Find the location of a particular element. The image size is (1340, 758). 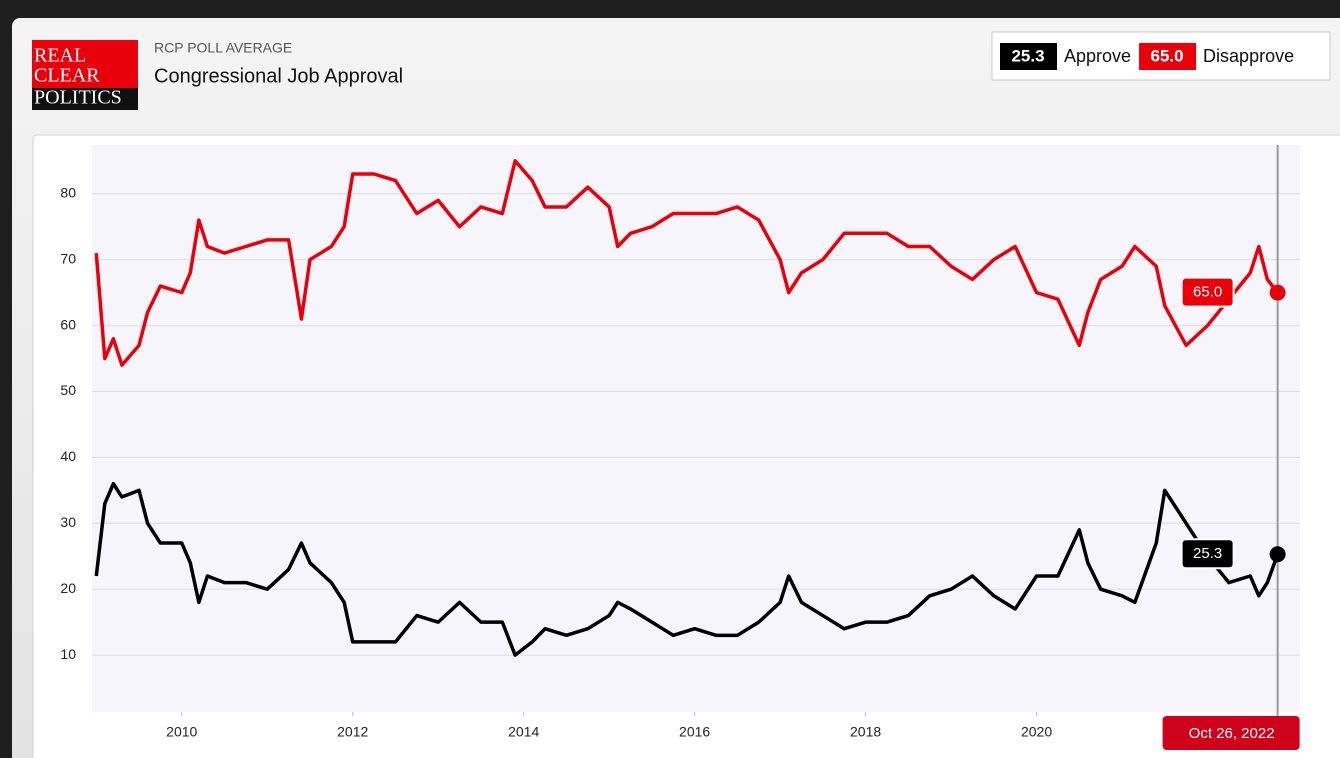

y-tick-label: 80 is located at coordinates (68, 192).